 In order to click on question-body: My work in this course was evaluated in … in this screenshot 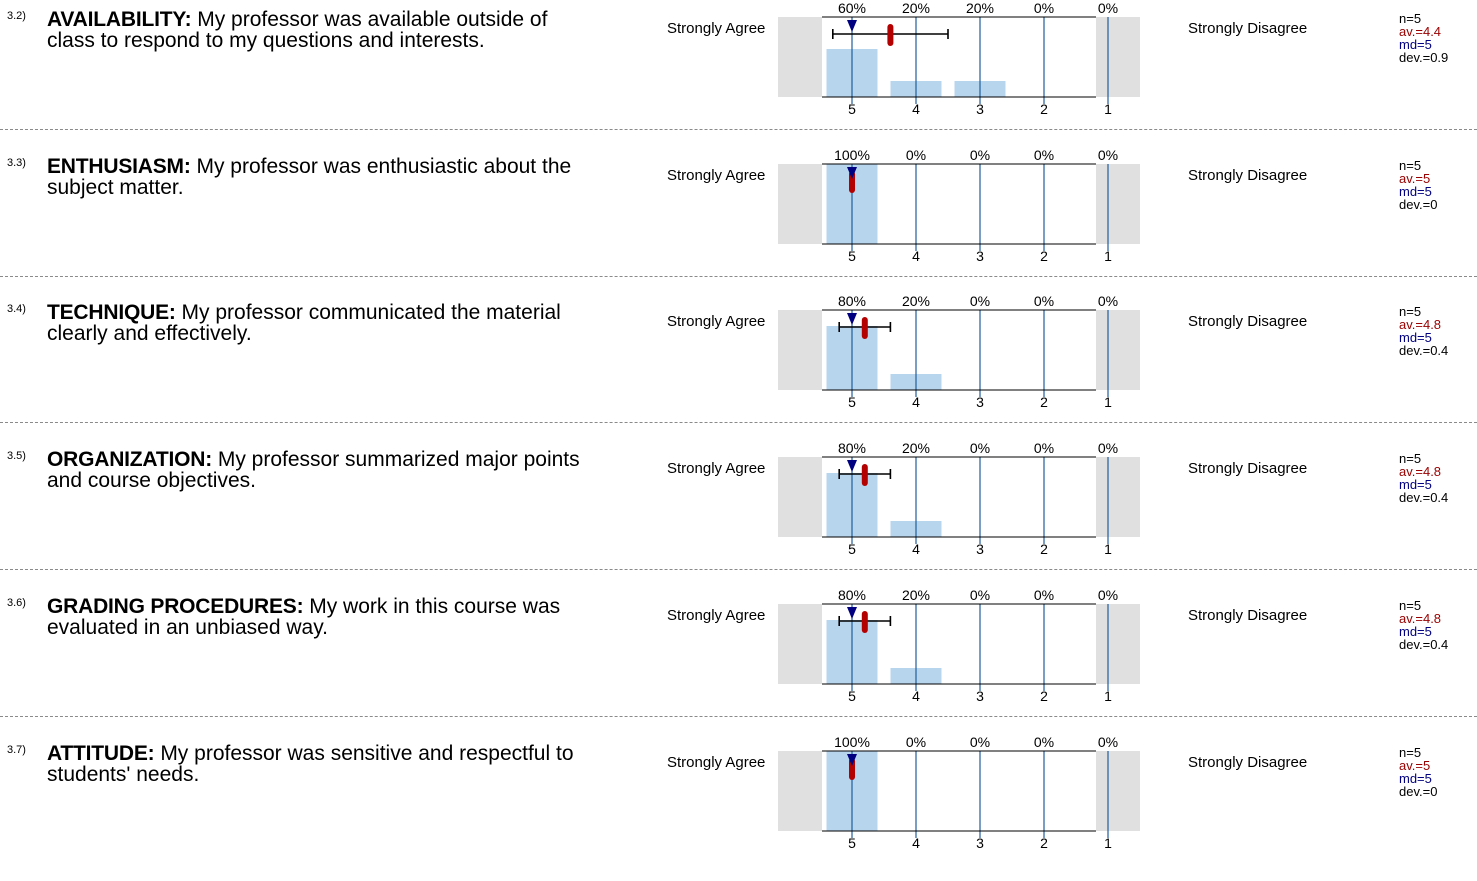, I will do `click(304, 616)`.